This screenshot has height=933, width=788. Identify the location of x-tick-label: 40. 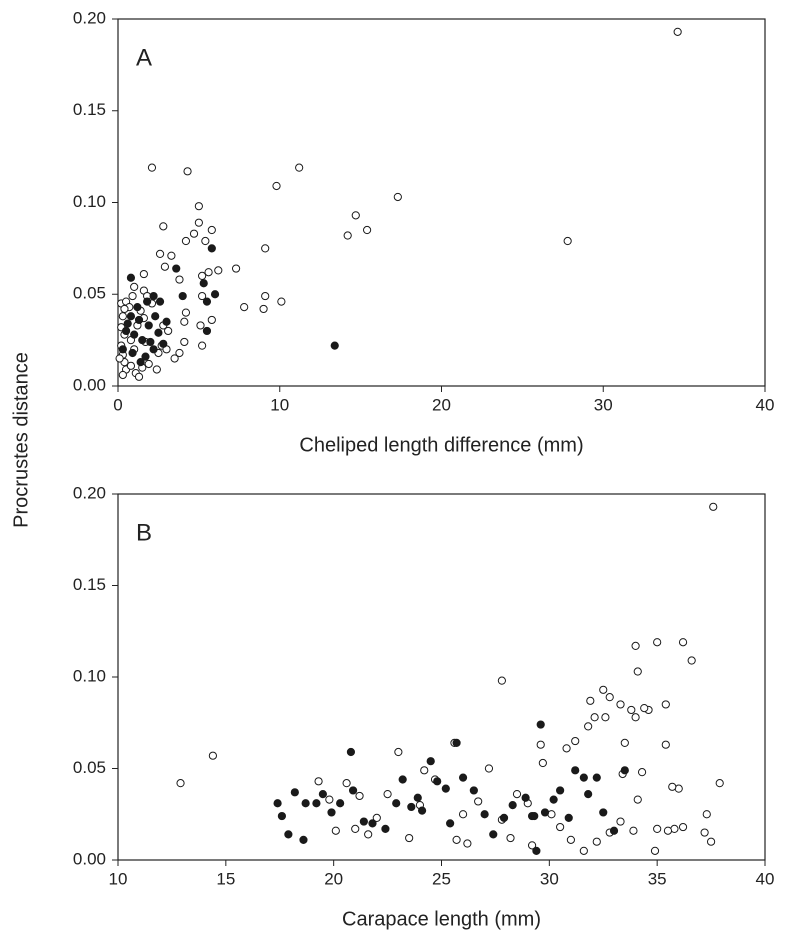
(765, 878).